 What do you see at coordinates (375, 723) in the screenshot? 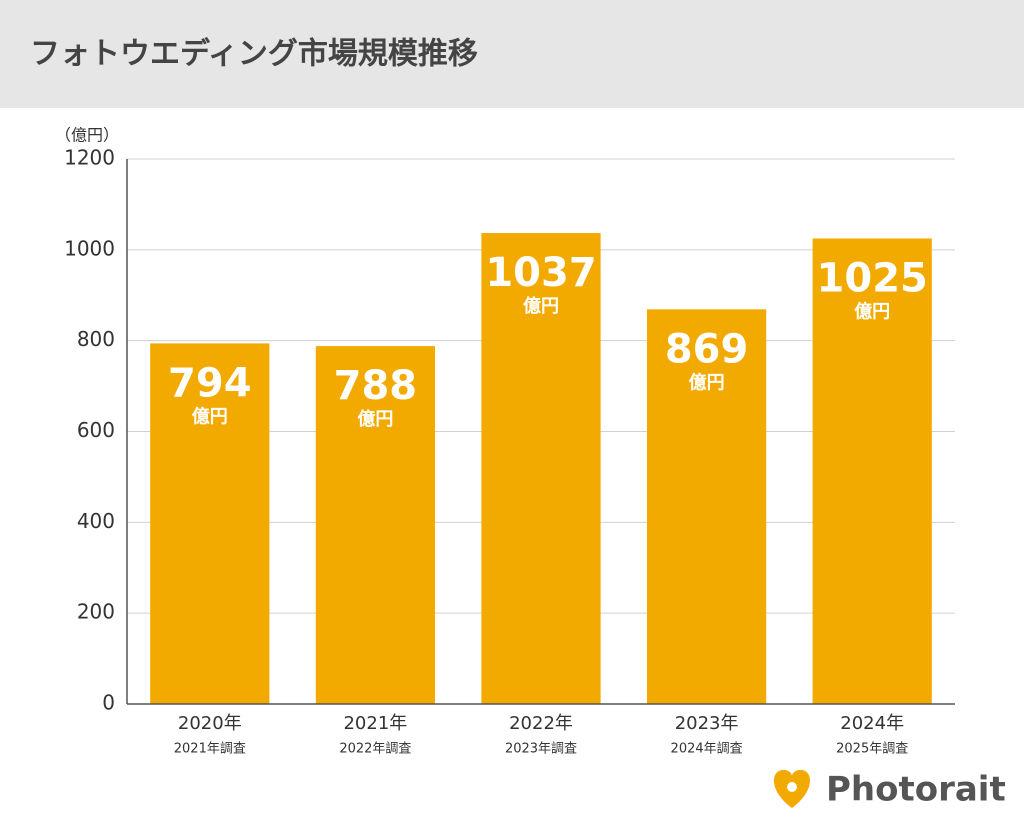
I see `x-tick-label: 2021年` at bounding box center [375, 723].